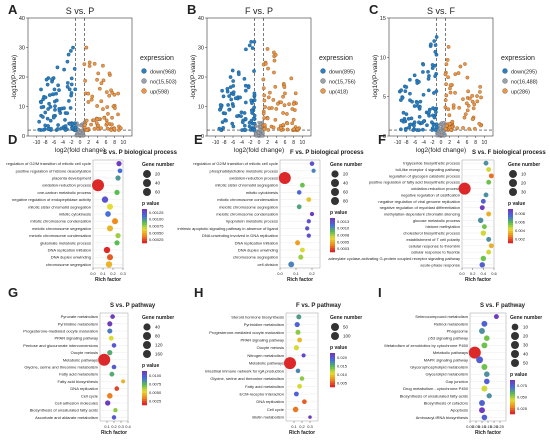 This screenshot has height=448, width=550. What do you see at coordinates (257, 316) in the screenshot?
I see `category-label: Steroid hormone biosynthesis` at bounding box center [257, 316].